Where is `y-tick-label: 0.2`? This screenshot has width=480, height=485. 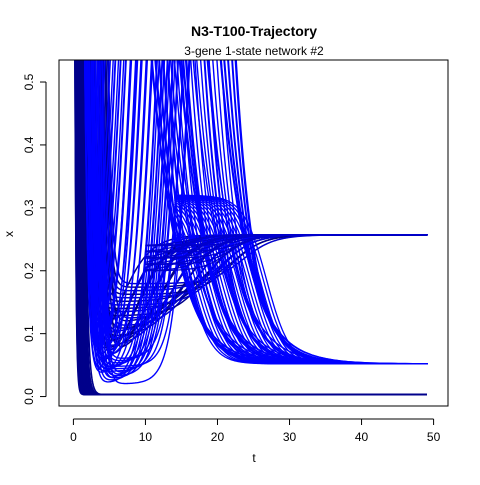
y-tick-label: 0.2 is located at coordinates (29, 270).